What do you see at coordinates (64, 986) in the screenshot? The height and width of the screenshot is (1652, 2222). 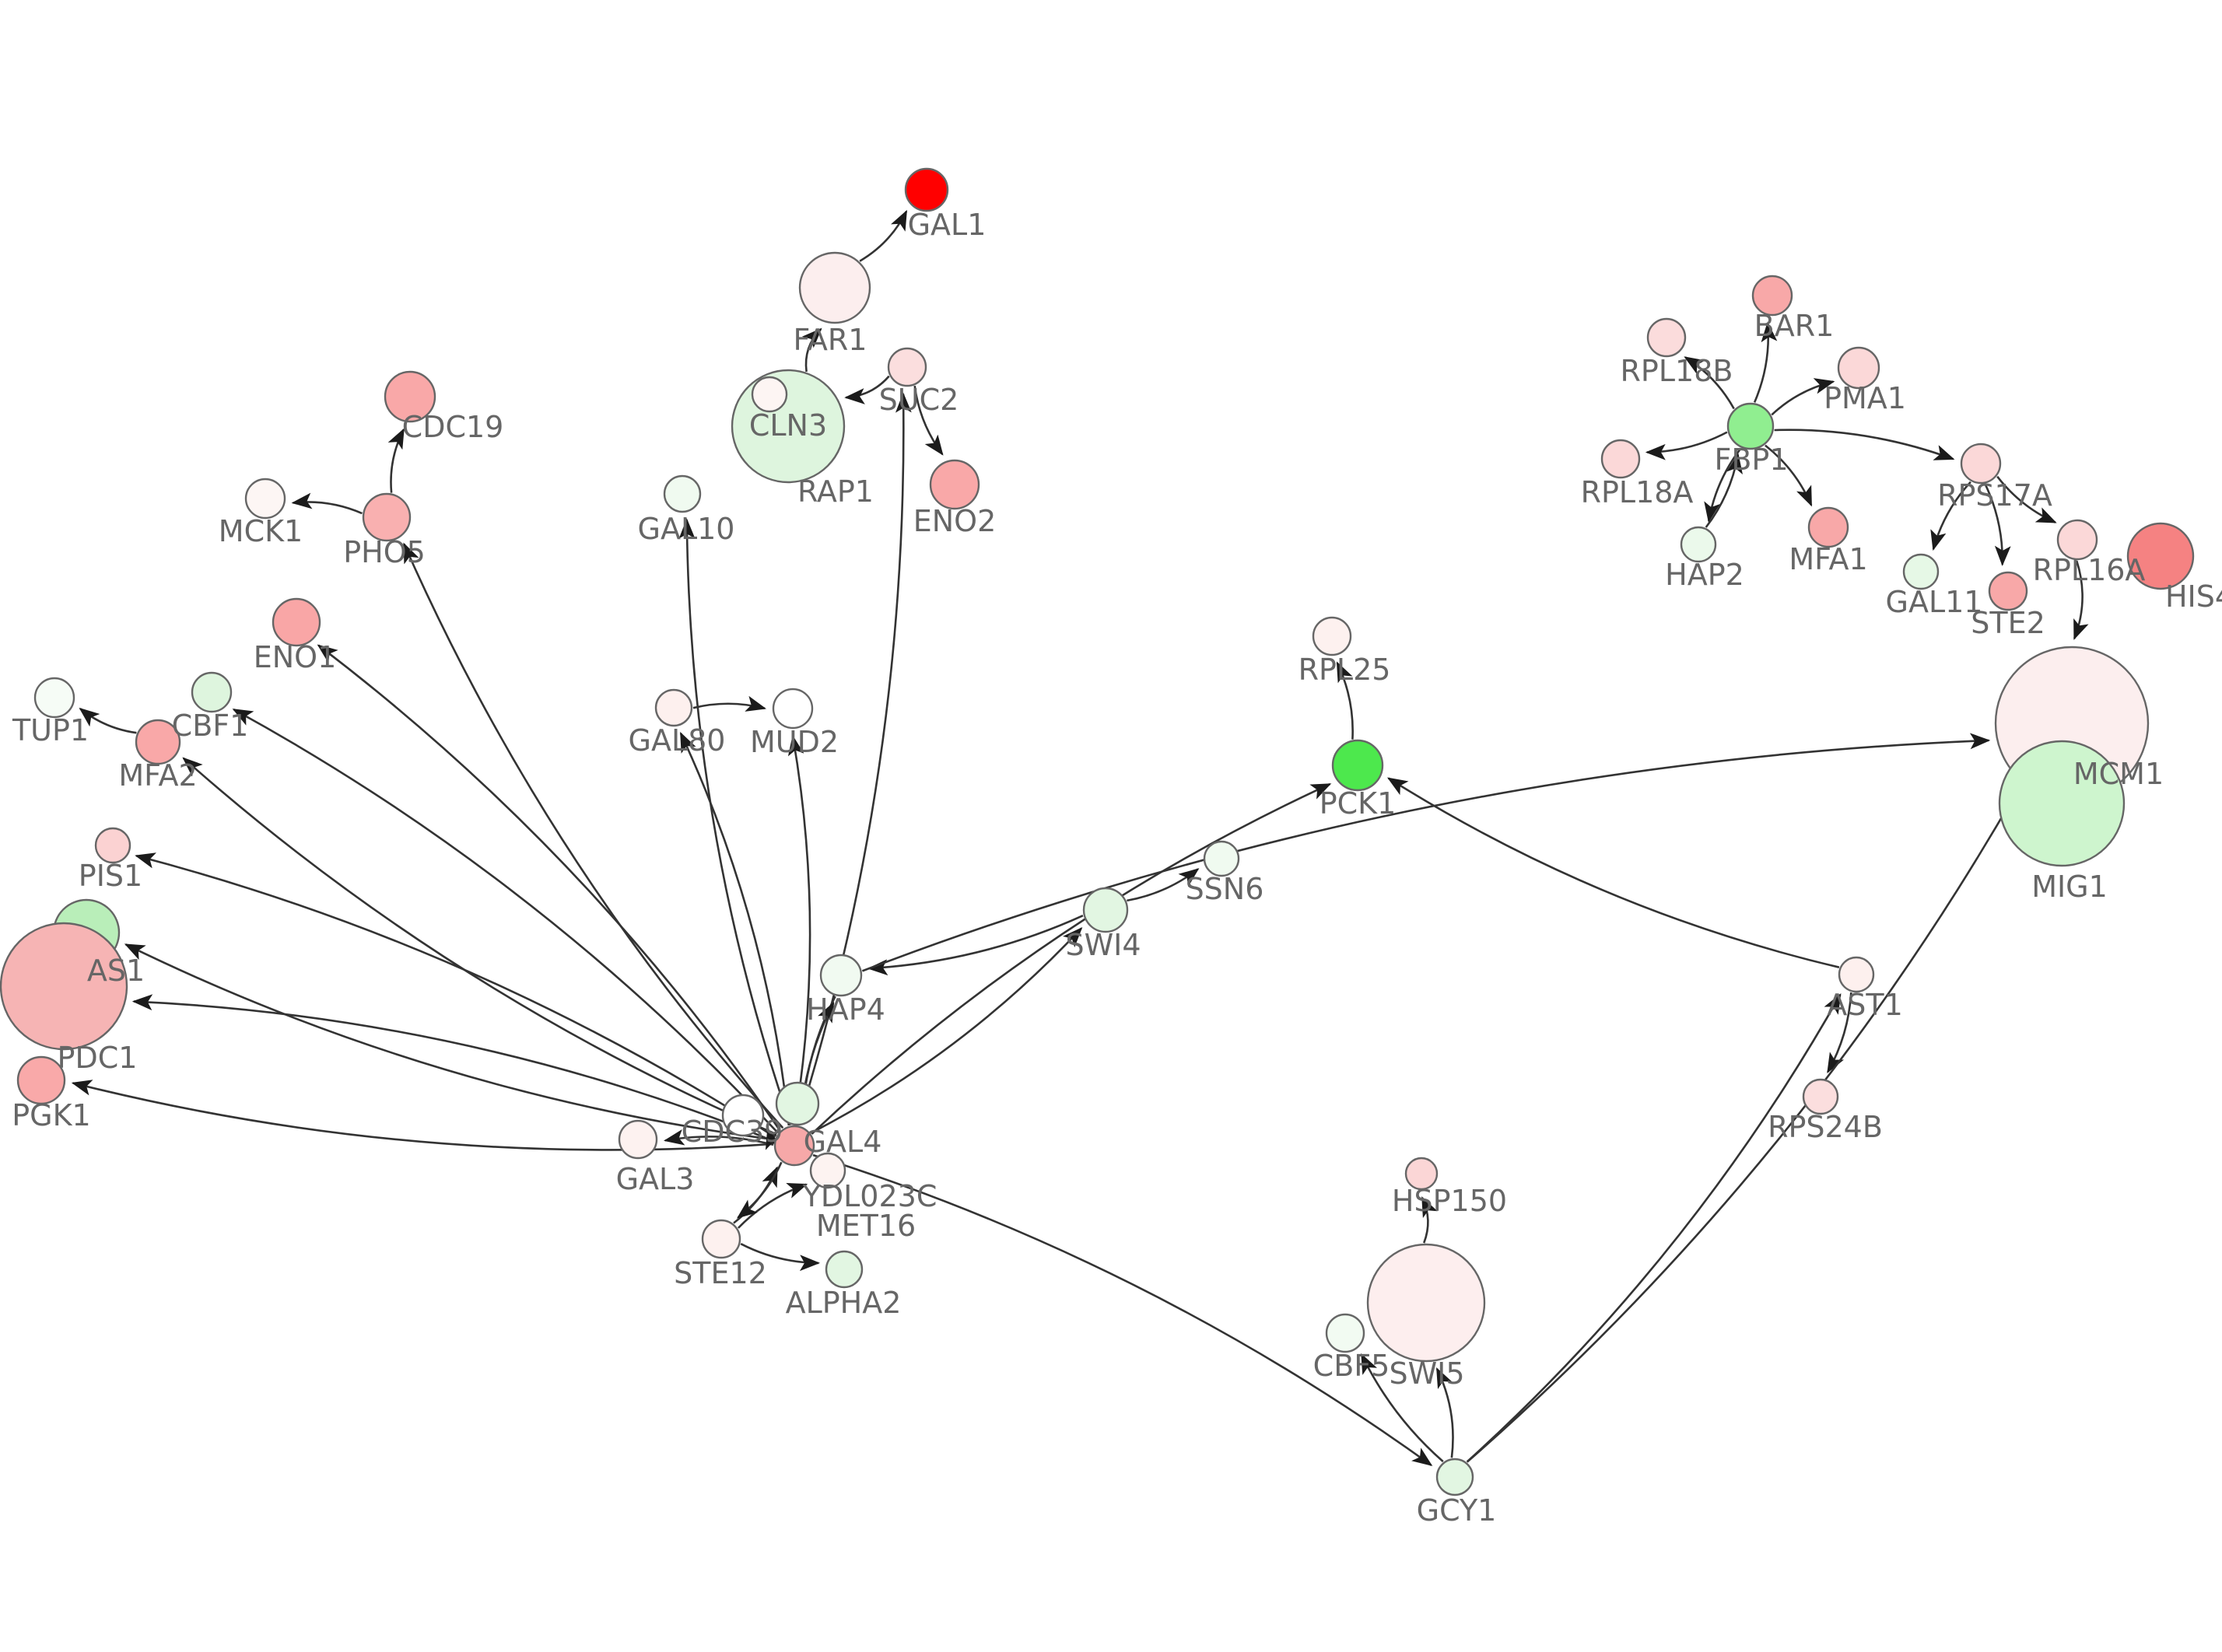 I see `node-pdc1` at bounding box center [64, 986].